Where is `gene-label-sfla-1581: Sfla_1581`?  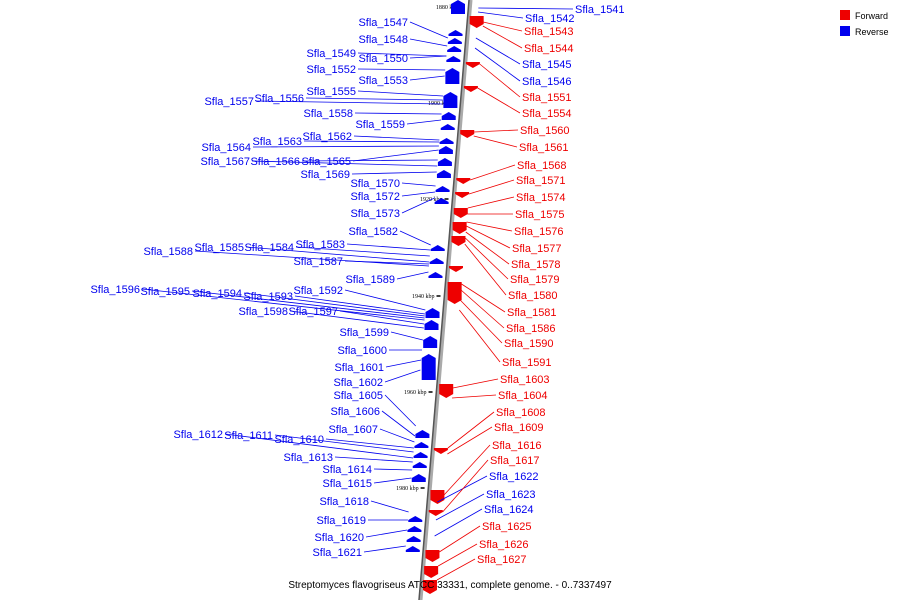 gene-label-sfla-1581: Sfla_1581 is located at coordinates (532, 313).